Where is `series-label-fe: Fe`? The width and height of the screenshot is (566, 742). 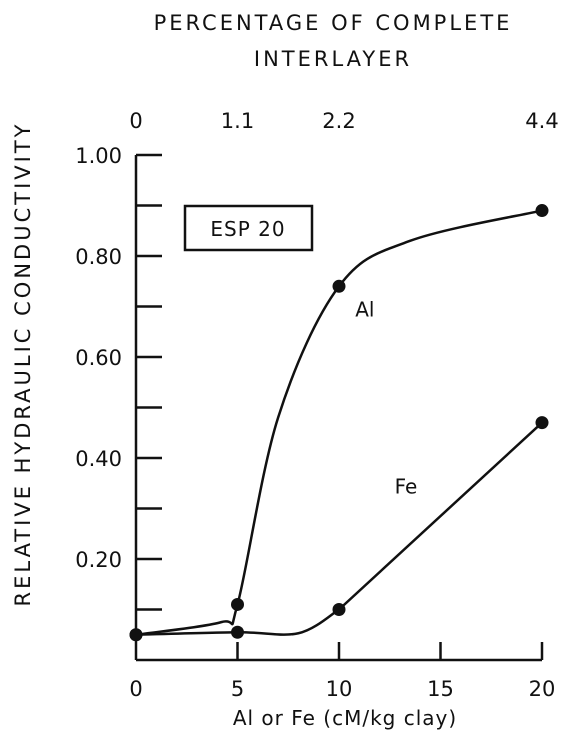
series-label-fe: Fe is located at coordinates (406, 486).